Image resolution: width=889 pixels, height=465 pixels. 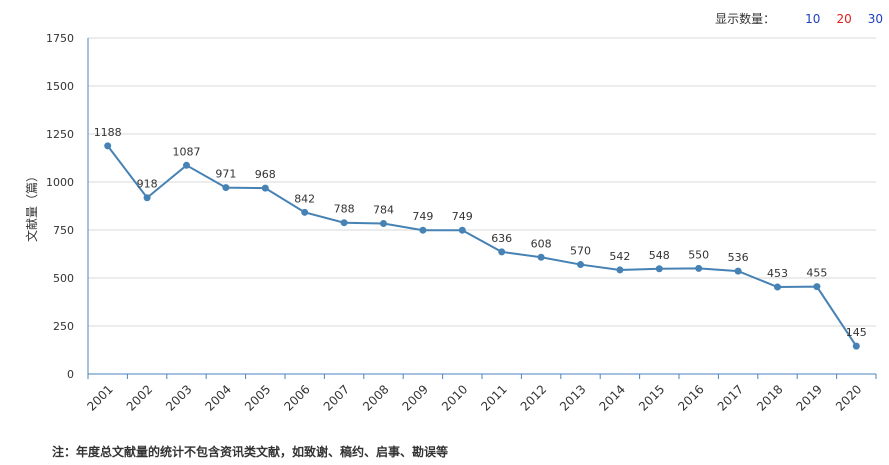 I want to click on x-tick-label: 2016, so click(x=690, y=397).